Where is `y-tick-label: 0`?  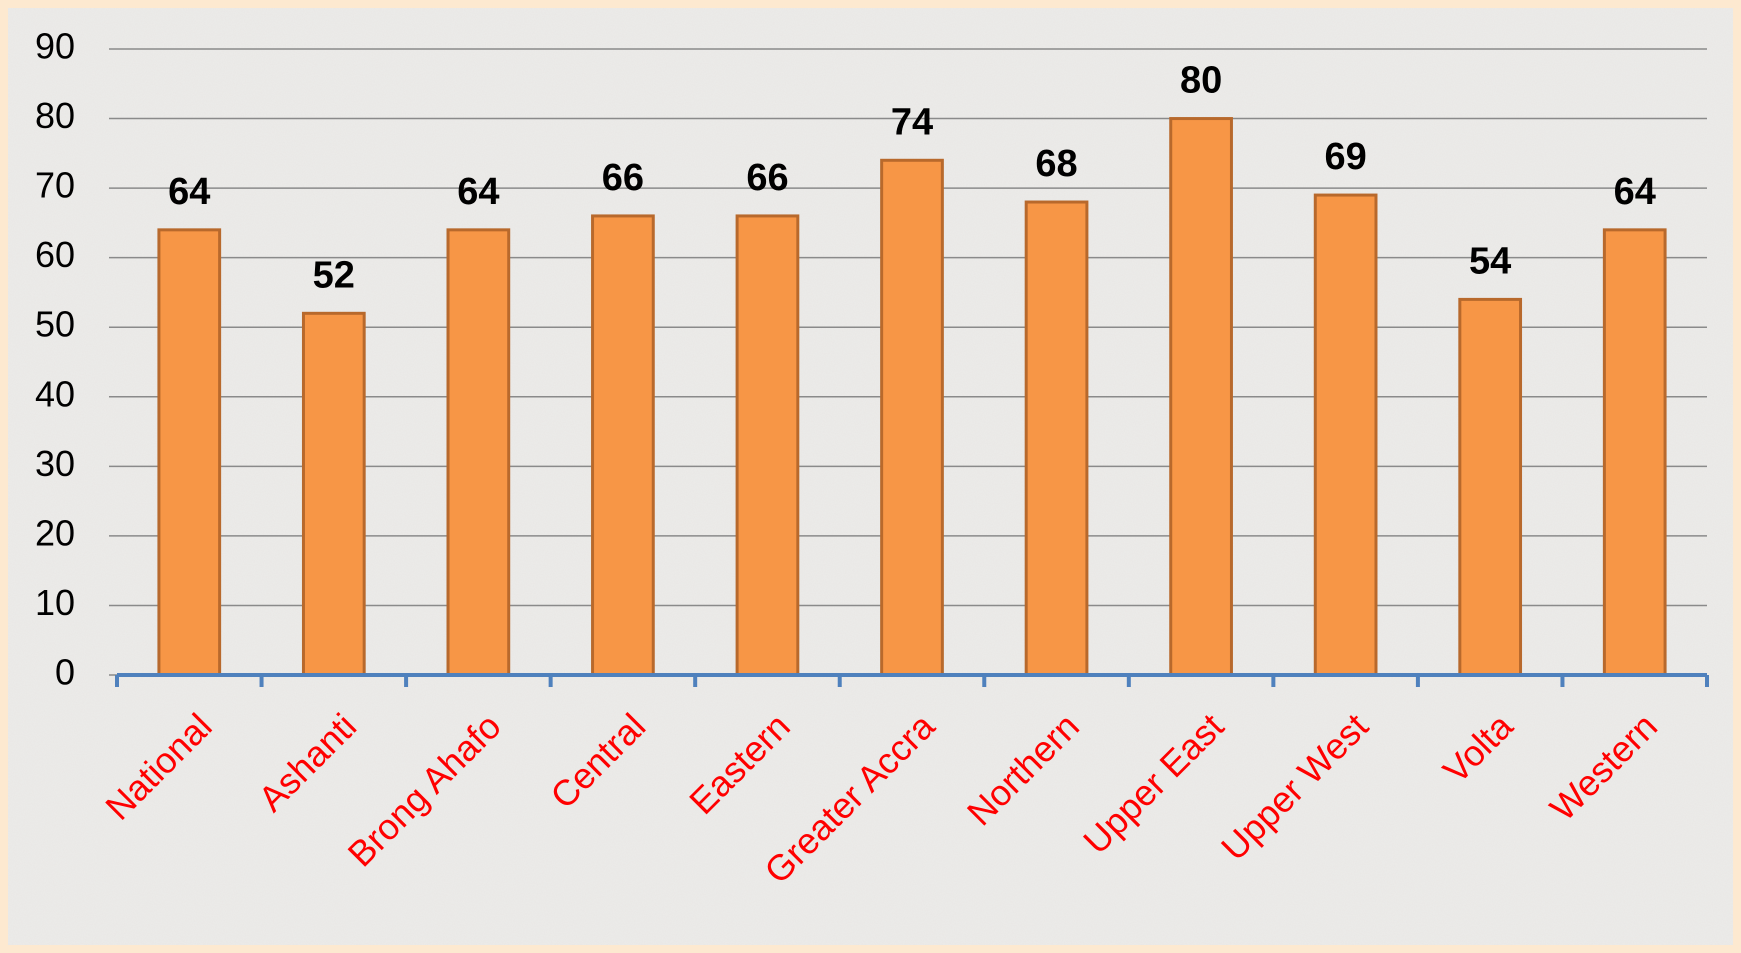 y-tick-label: 0 is located at coordinates (65, 672).